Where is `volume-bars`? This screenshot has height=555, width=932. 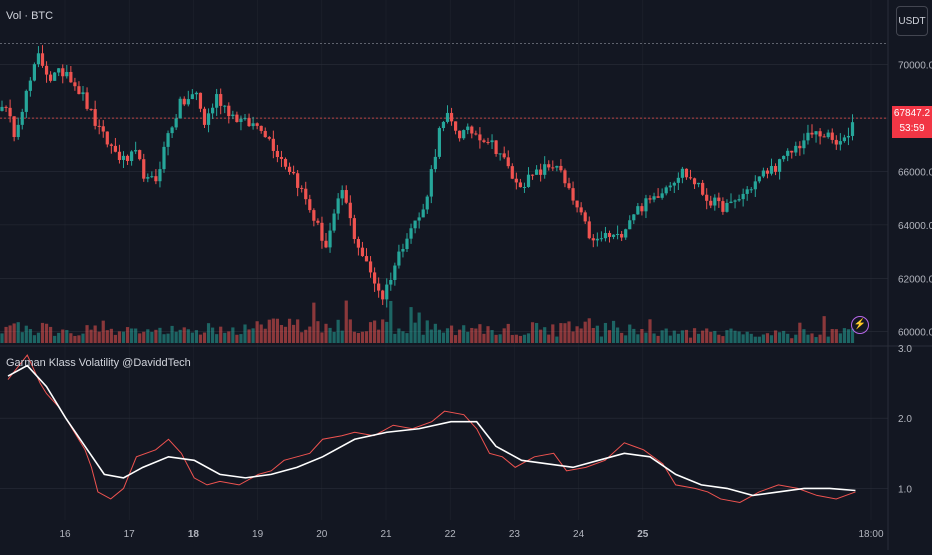
volume-bars is located at coordinates (427, 321).